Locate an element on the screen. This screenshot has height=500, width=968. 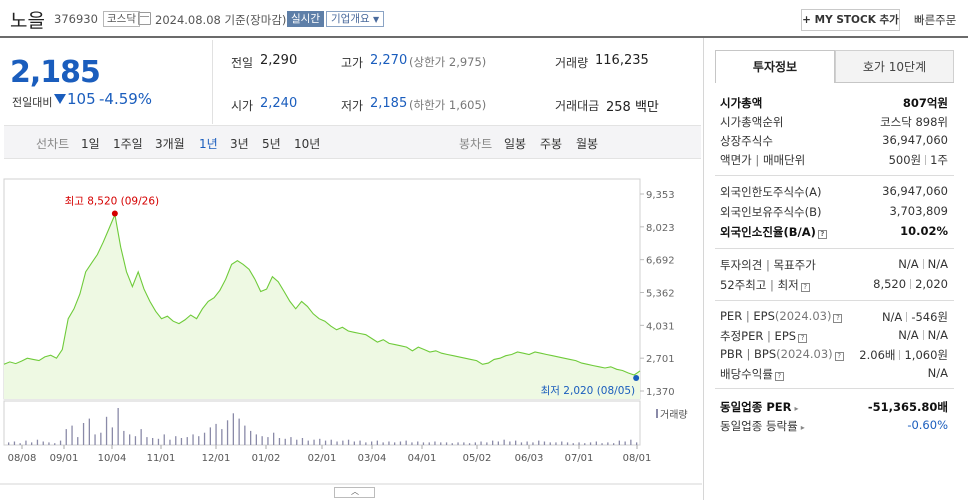
row-52w: 52주최고 | 최저? 8,520 2,020 is located at coordinates (834, 284).